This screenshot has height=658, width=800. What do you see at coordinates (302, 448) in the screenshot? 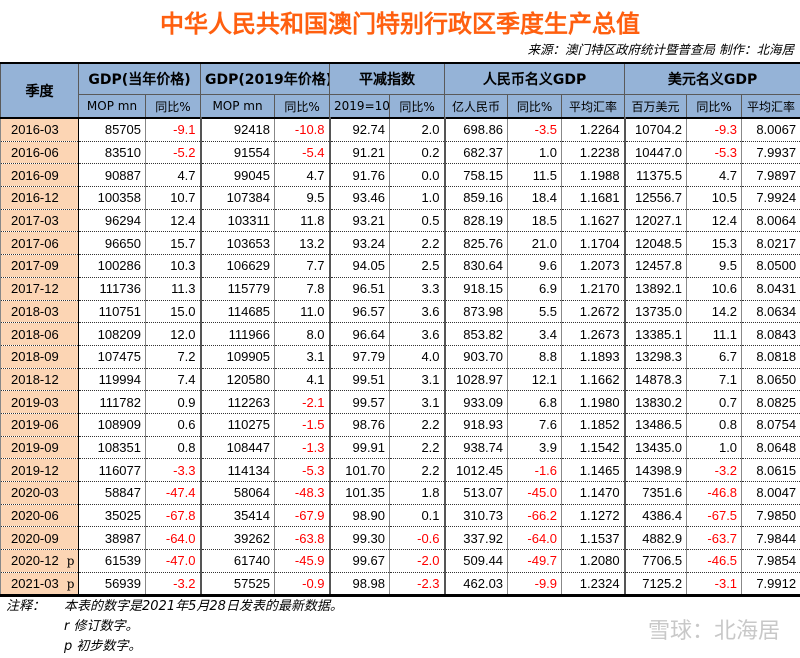
I see `value-cell: -1.3` at bounding box center [302, 448].